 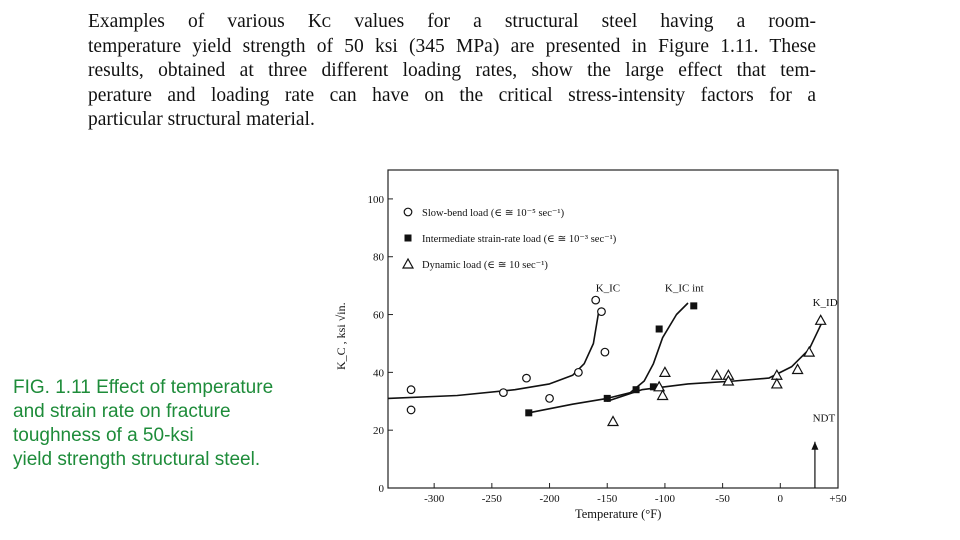 What do you see at coordinates (815, 445) in the screenshot?
I see `ndt-arrow-head` at bounding box center [815, 445].